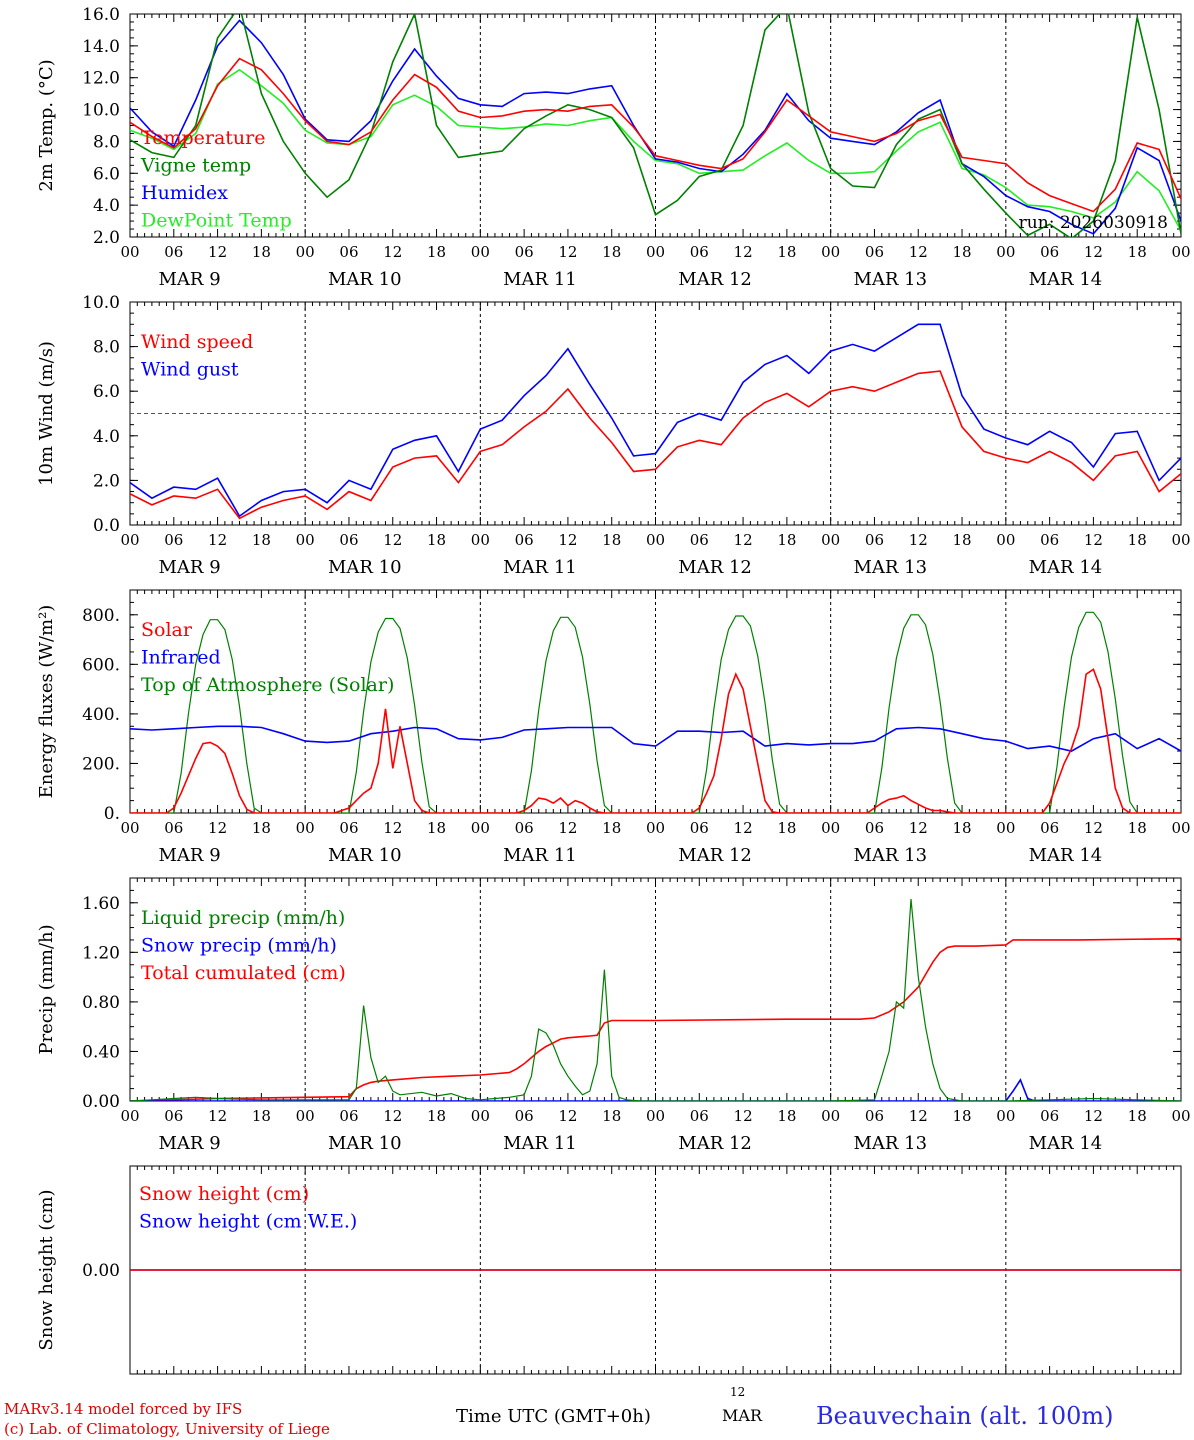 Image resolution: width=1194 pixels, height=1440 pixels. Describe the element at coordinates (101, 616) in the screenshot. I see `y-tick-label: 800.` at that location.